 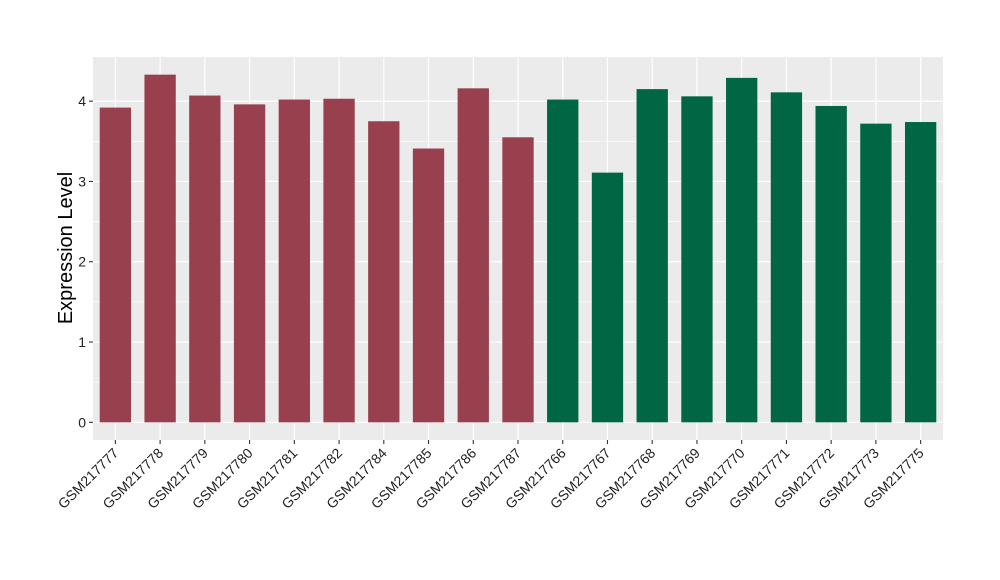 I want to click on y-axis-title: Expression Level, so click(x=66, y=248).